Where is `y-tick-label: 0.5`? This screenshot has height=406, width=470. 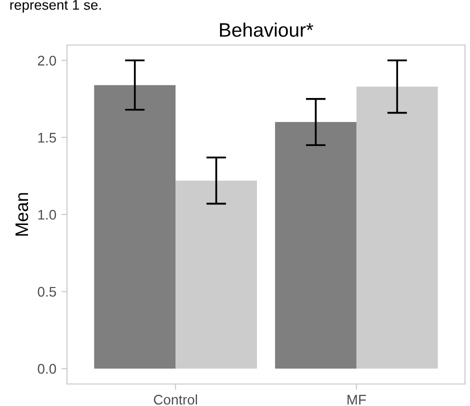
y-tick-label: 0.5 is located at coordinates (47, 291).